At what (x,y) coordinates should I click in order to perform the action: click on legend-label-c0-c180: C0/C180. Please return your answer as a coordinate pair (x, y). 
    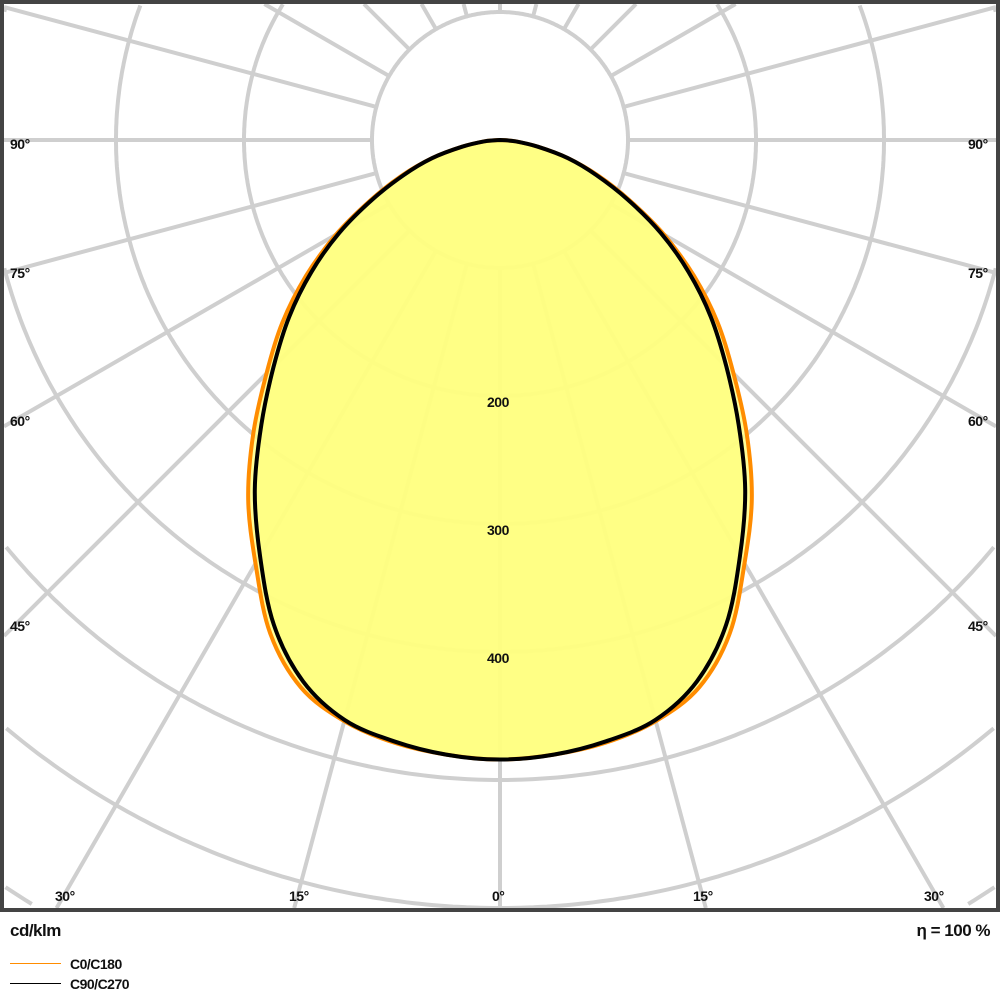
    Looking at the image, I should click on (96, 964).